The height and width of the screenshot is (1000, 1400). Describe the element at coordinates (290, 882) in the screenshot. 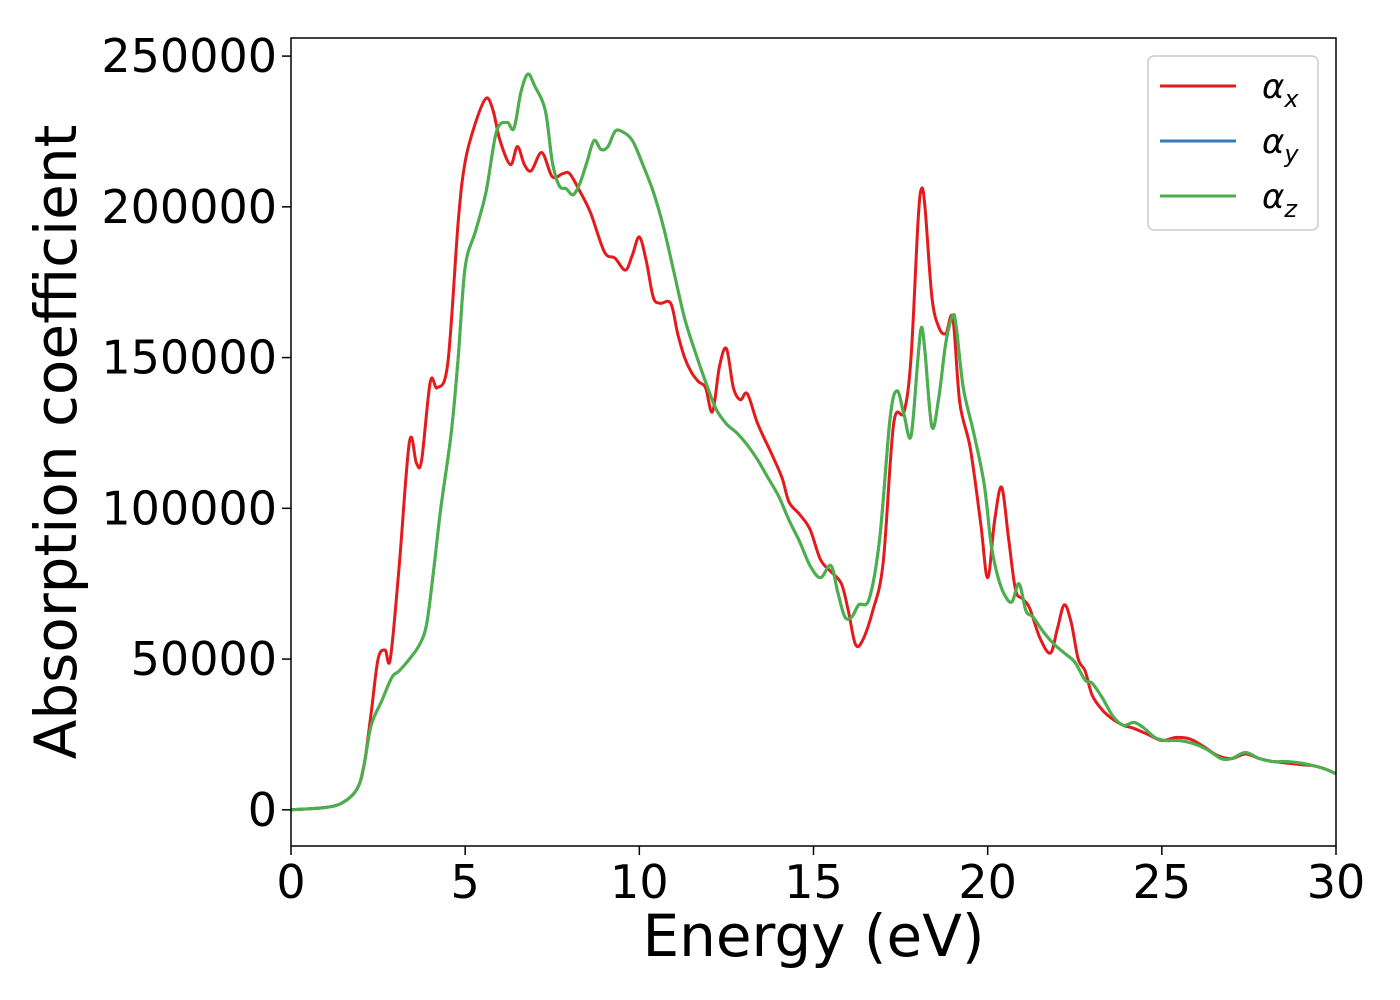

I see `x-tick-label: 0` at that location.